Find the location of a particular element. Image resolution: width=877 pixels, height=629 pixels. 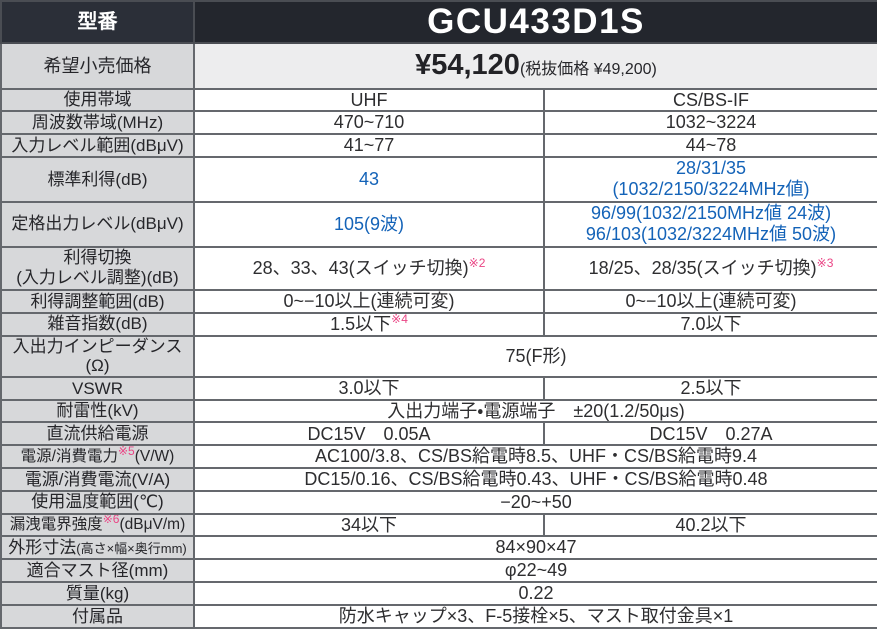

spec-label-standard-gain: 標準利得(dB) is located at coordinates (97, 179).